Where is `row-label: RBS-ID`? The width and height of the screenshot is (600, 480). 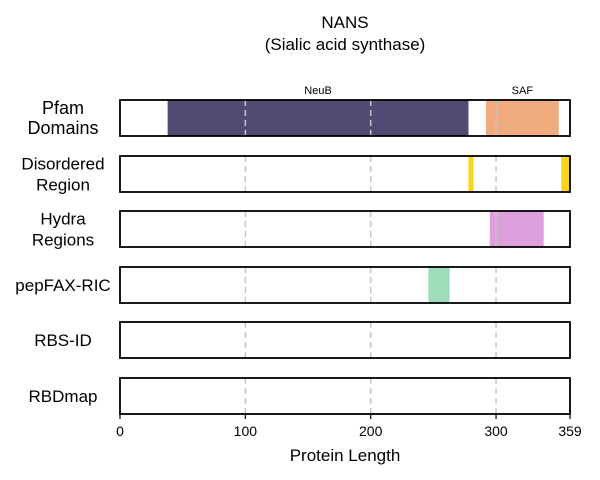
row-label: RBS-ID is located at coordinates (63, 340).